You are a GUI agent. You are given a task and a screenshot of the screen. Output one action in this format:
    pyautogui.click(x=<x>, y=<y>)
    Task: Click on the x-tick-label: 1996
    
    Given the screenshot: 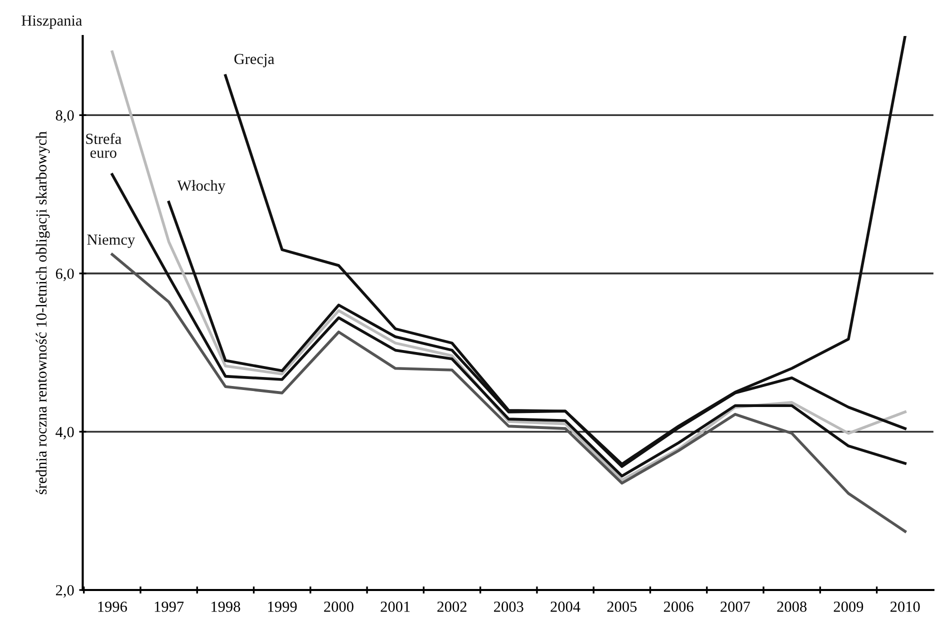 What is the action you would take?
    pyautogui.click(x=112, y=607)
    